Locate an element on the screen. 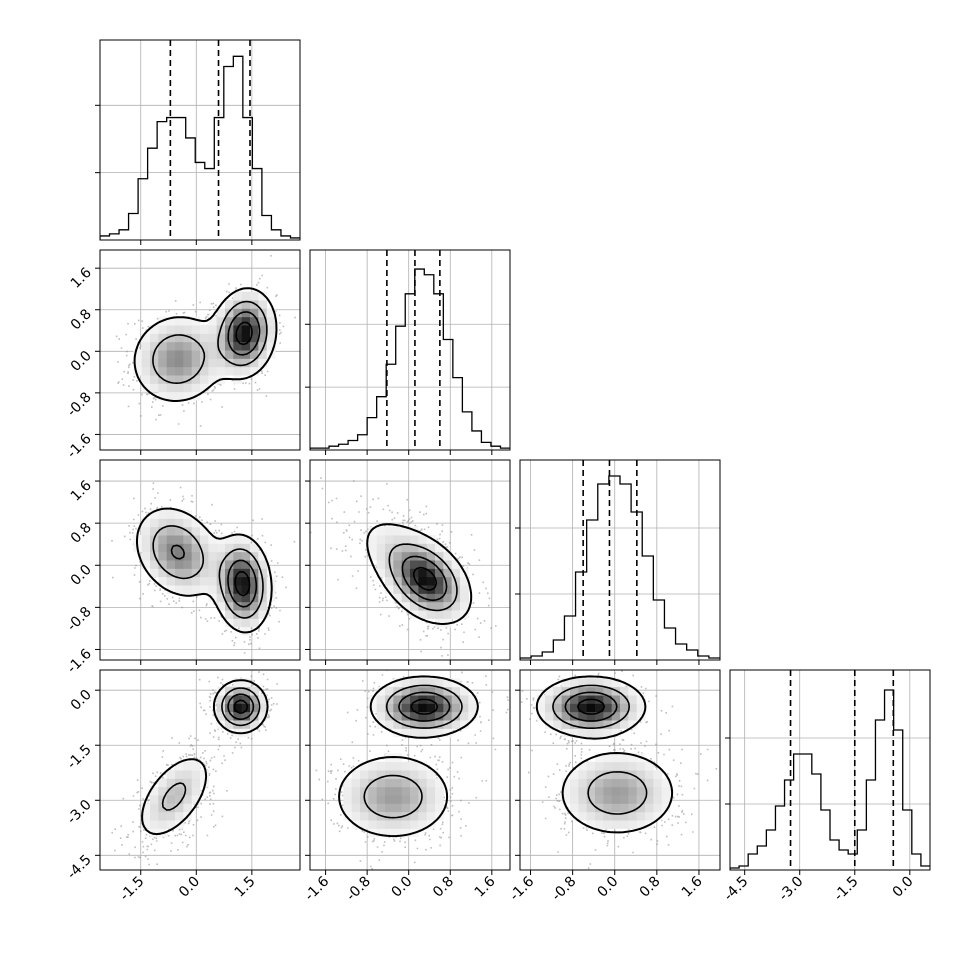 The height and width of the screenshot is (974, 970). y-tick-label: 1.6 is located at coordinates (81, 278).